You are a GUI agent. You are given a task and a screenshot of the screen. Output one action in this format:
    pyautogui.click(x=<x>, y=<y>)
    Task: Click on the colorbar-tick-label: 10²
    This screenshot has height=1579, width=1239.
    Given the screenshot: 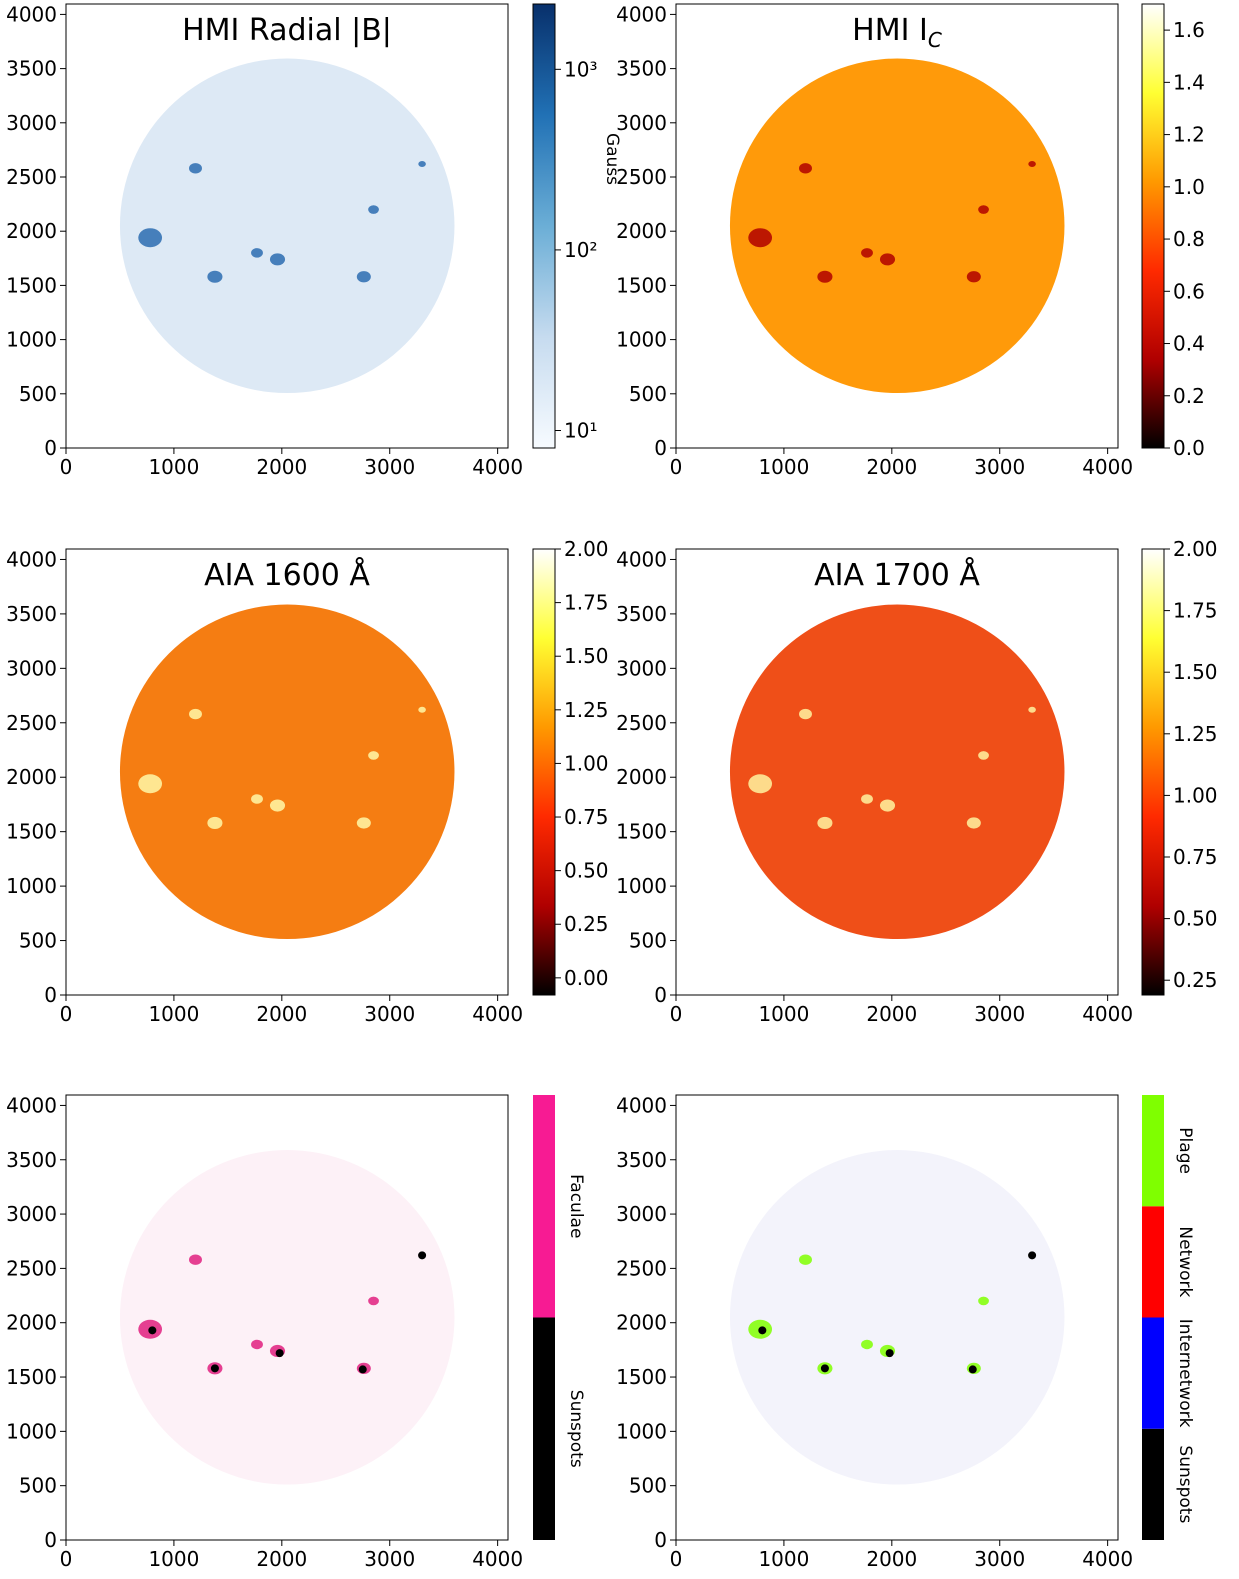 What is the action you would take?
    pyautogui.click(x=580, y=250)
    